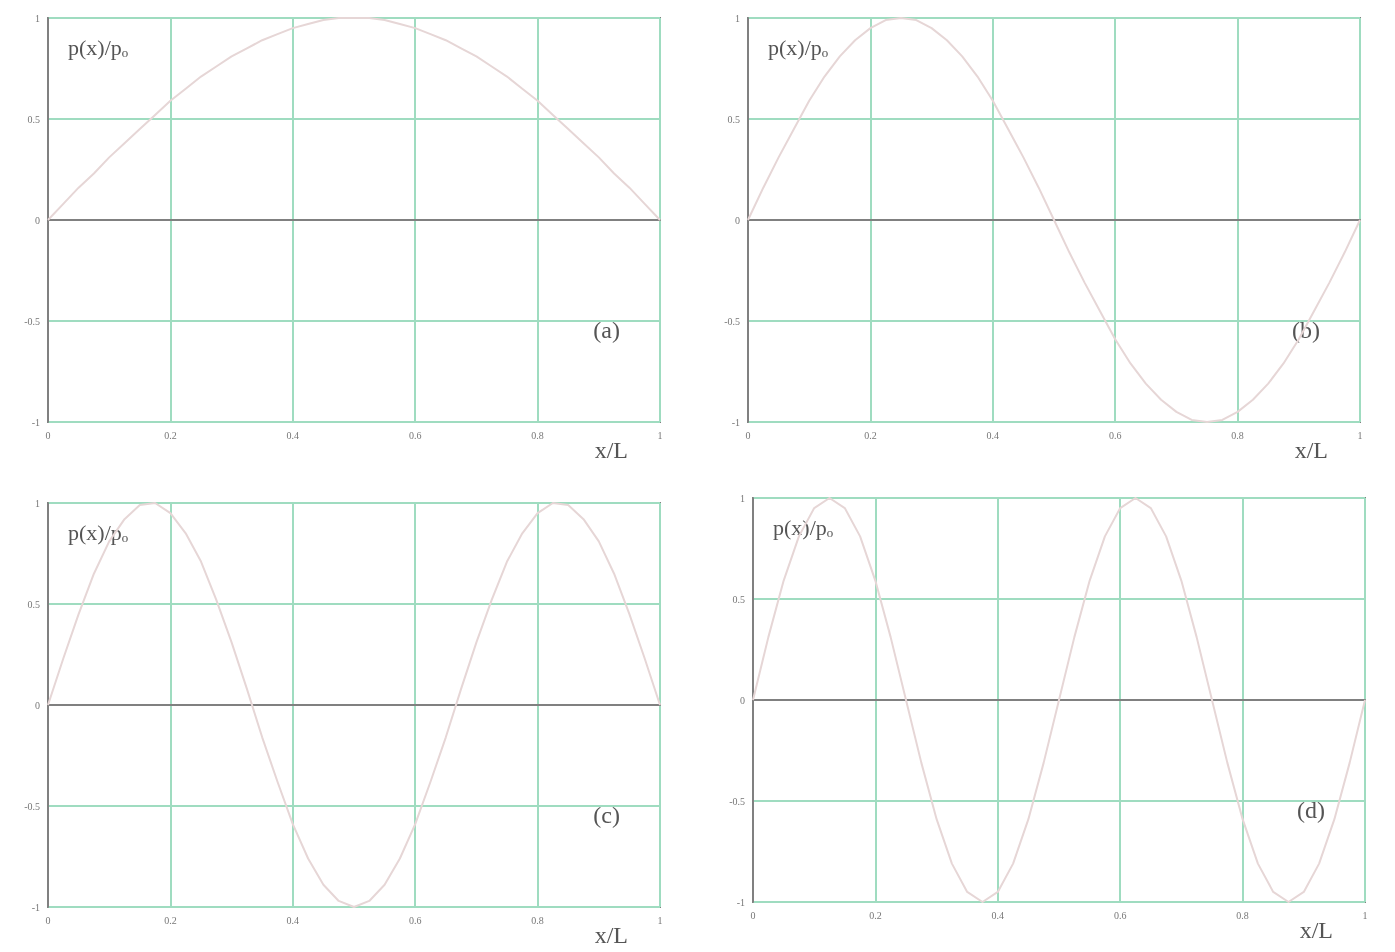  I want to click on annotation: (a), so click(606, 330).